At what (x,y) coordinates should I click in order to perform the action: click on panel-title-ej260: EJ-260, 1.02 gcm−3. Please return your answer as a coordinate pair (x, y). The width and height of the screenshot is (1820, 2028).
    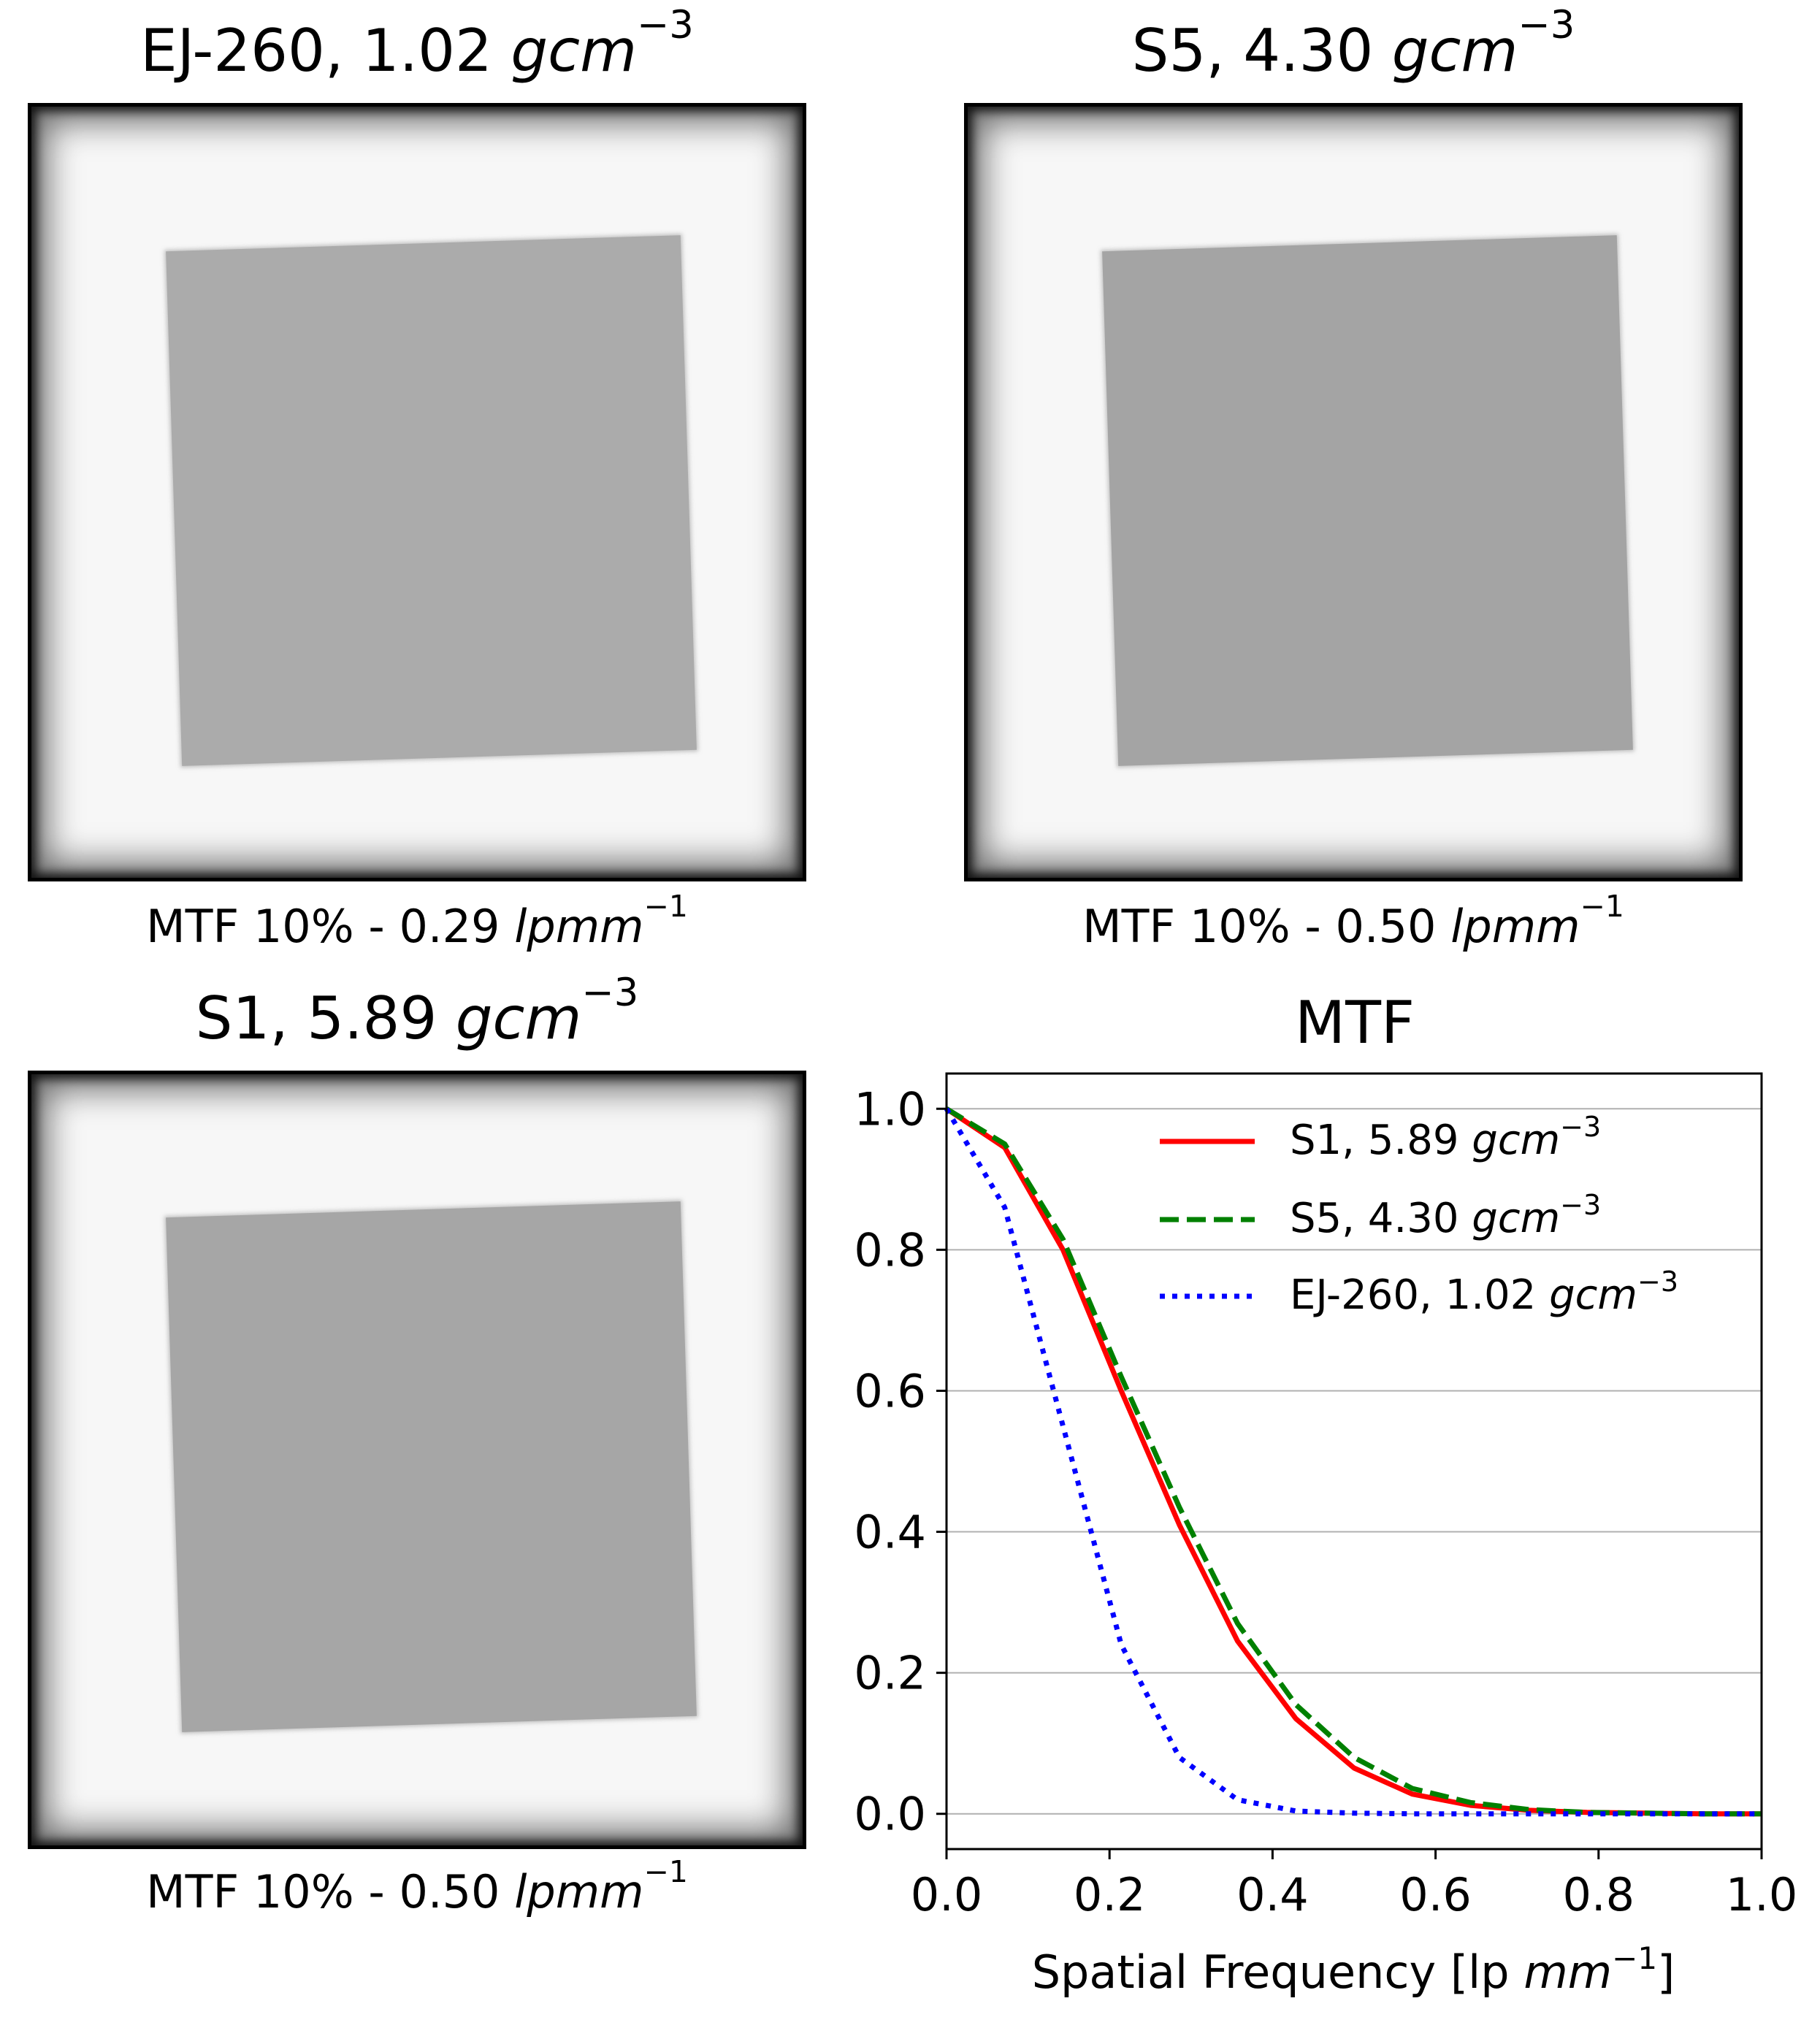
    Looking at the image, I should click on (417, 43).